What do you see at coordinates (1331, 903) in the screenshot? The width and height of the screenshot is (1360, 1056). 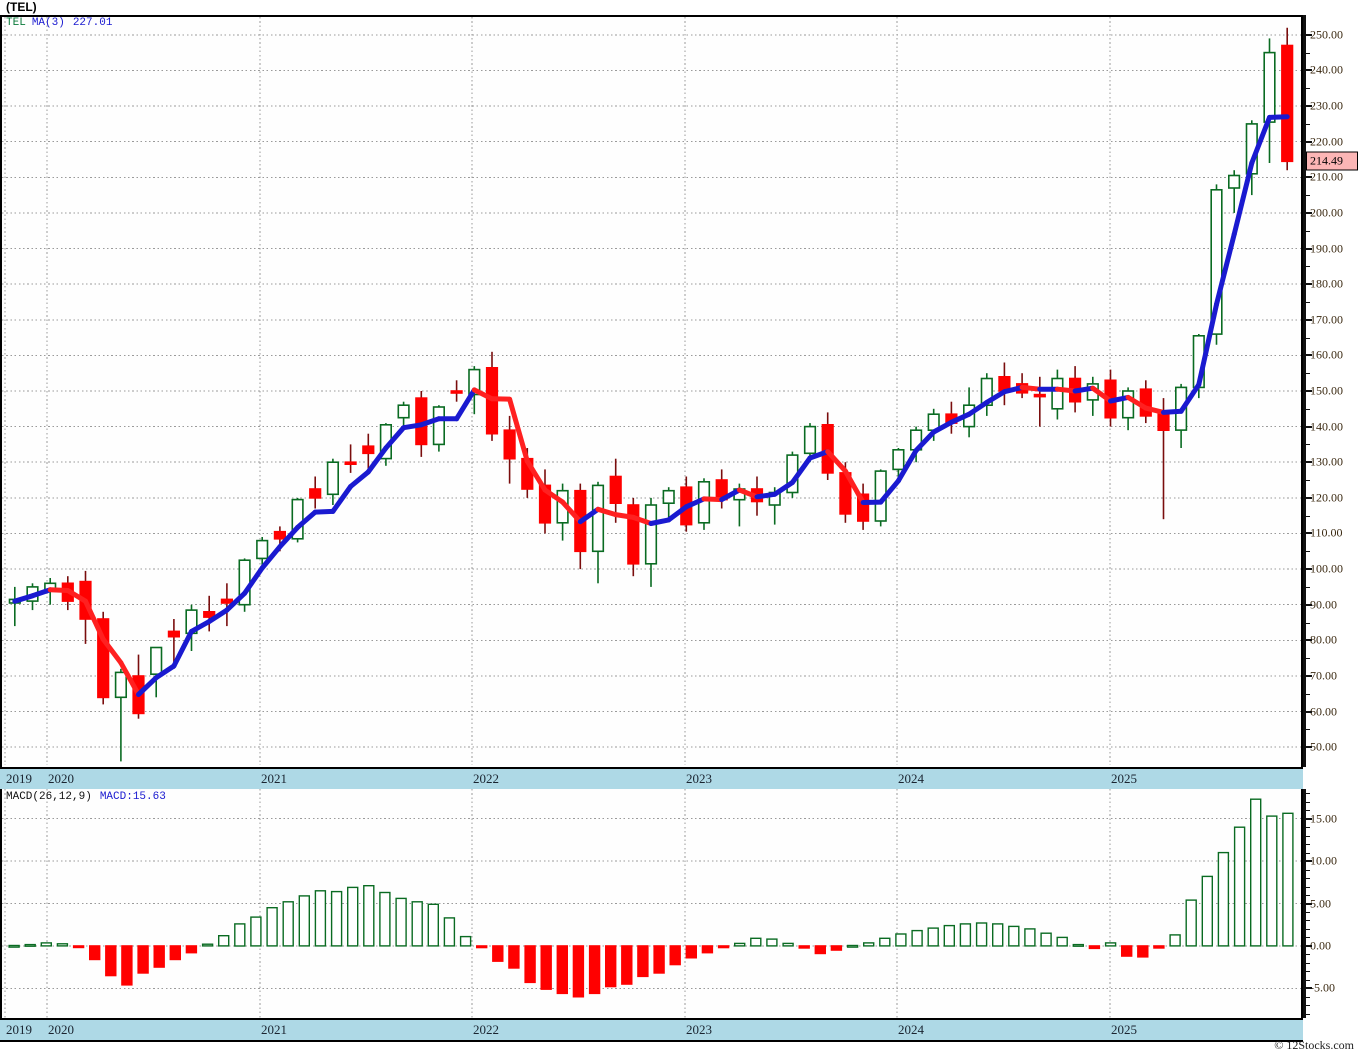 I see `macd-y-axis: 15.00 10.00 5.00 0.00 -5.00` at bounding box center [1331, 903].